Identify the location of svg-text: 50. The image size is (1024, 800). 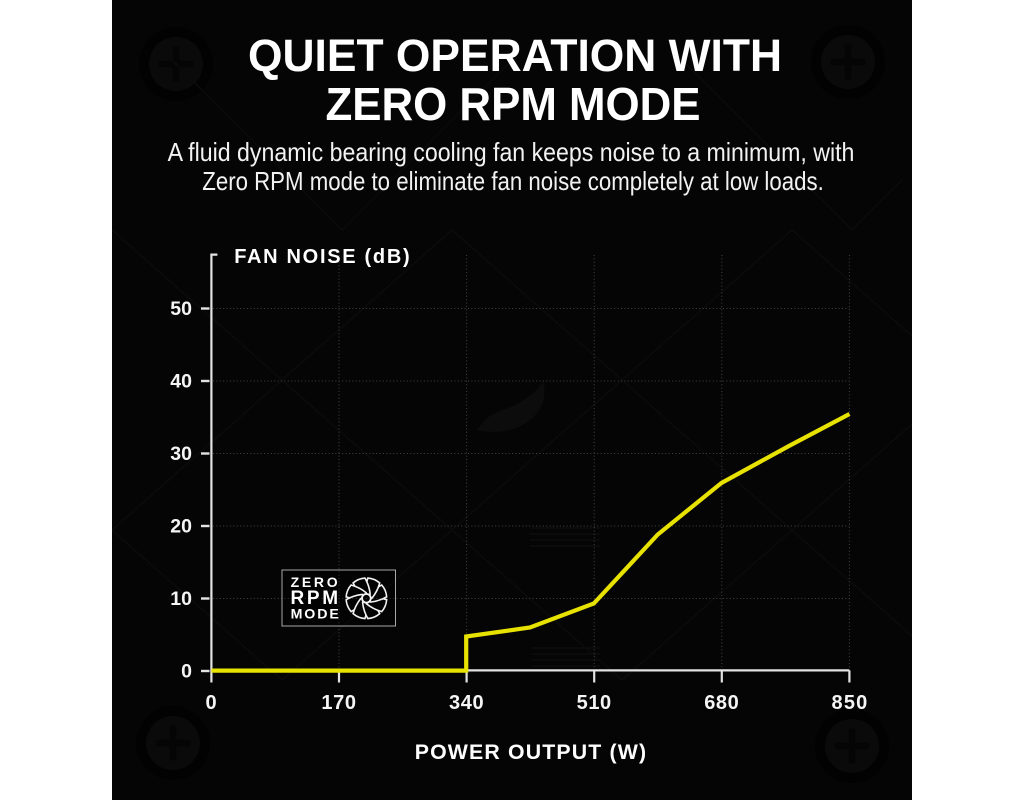
(181, 309).